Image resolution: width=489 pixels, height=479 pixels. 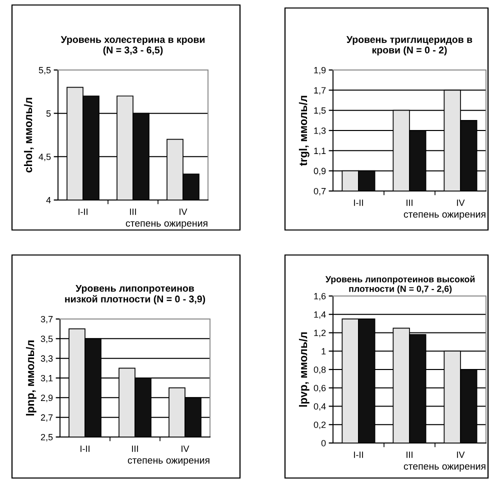 I want to click on y-tick-label: 1,5, so click(x=320, y=111).